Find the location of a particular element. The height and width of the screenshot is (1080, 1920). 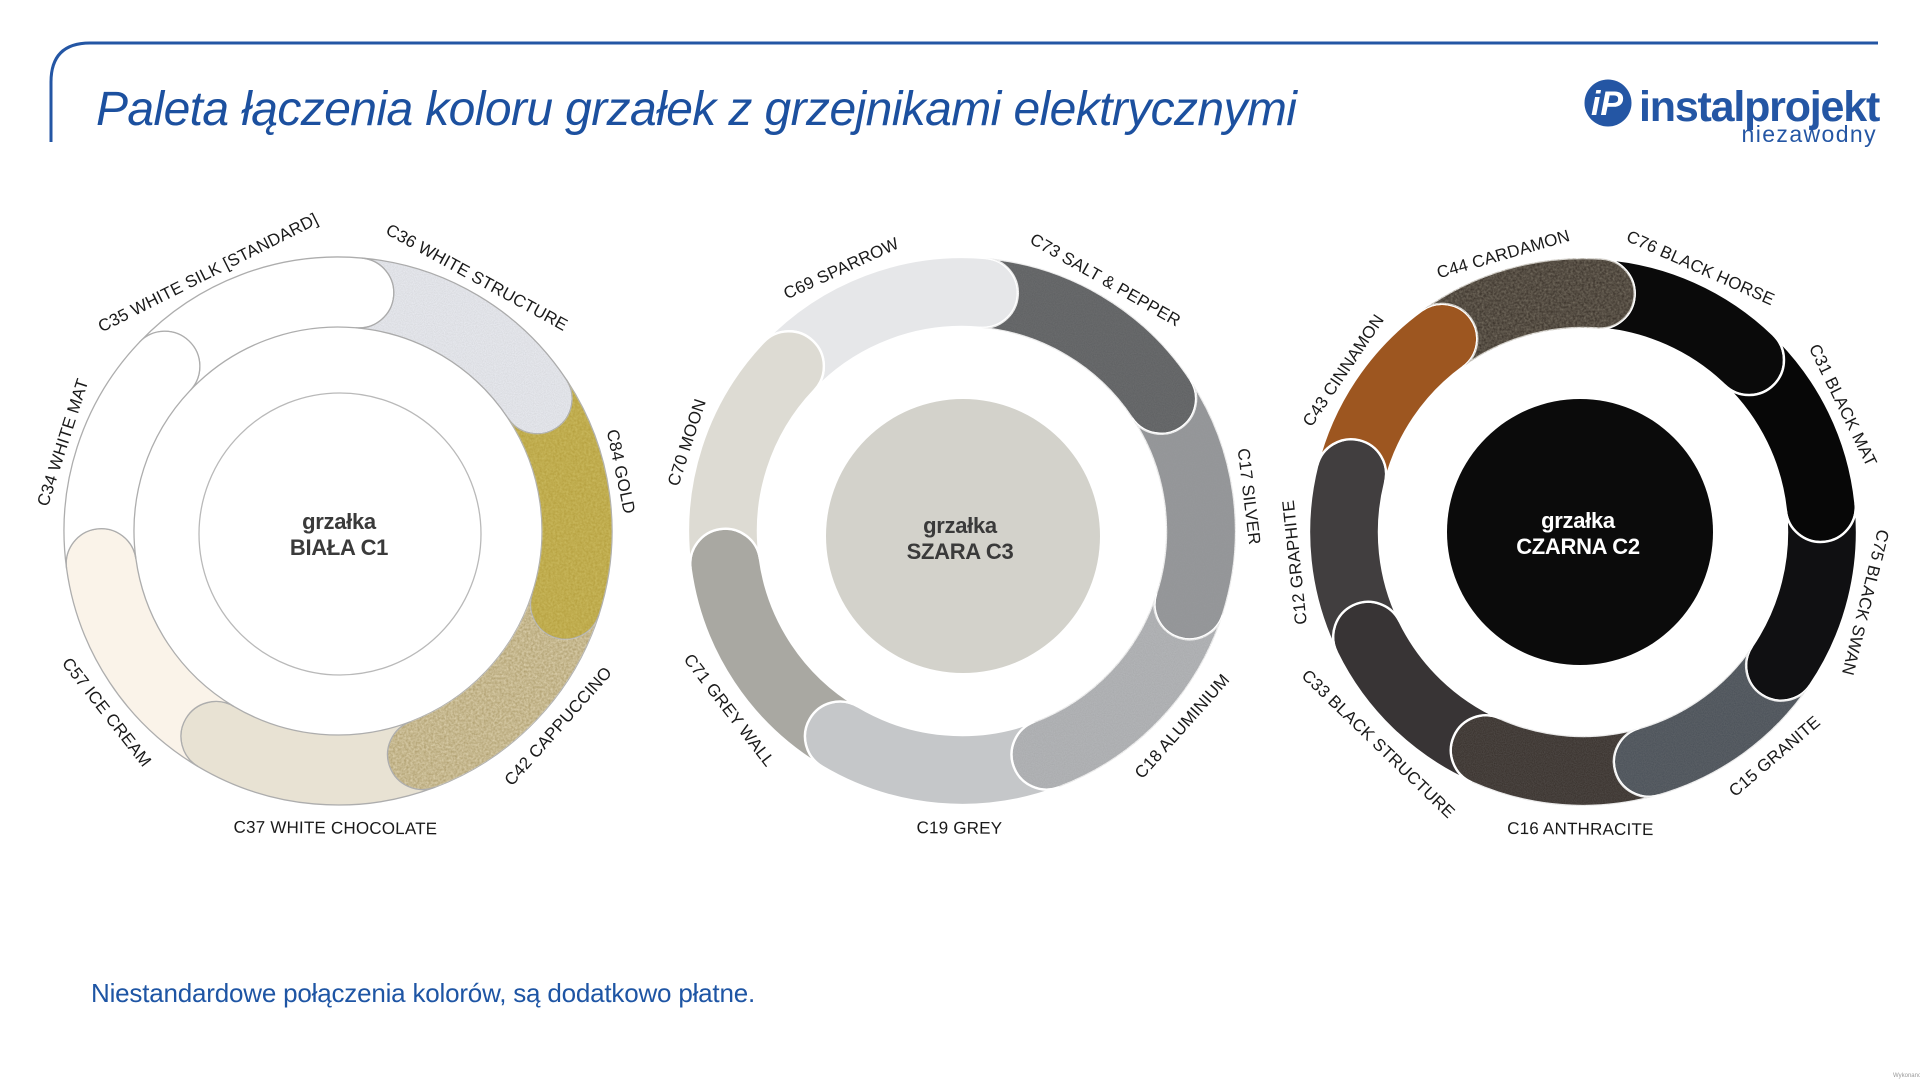

svg-text: C19 GREY is located at coordinates (959, 828).